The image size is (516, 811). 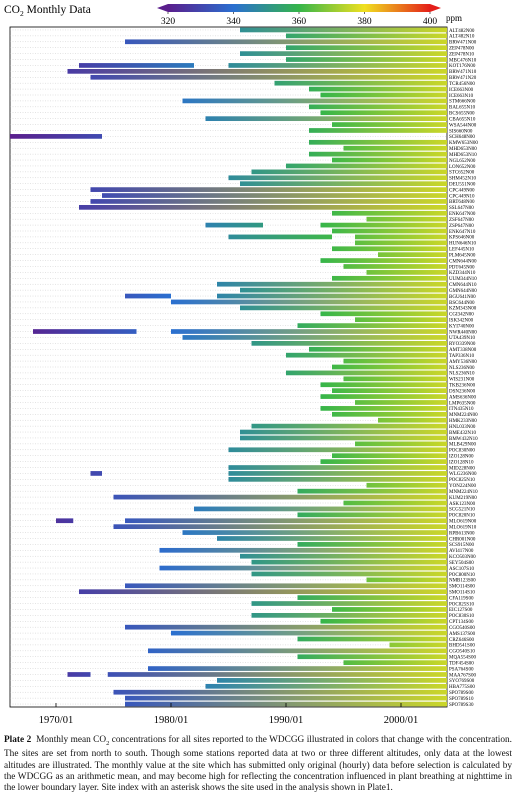 I want to click on site-label: SYO769S00, so click(x=462, y=681).